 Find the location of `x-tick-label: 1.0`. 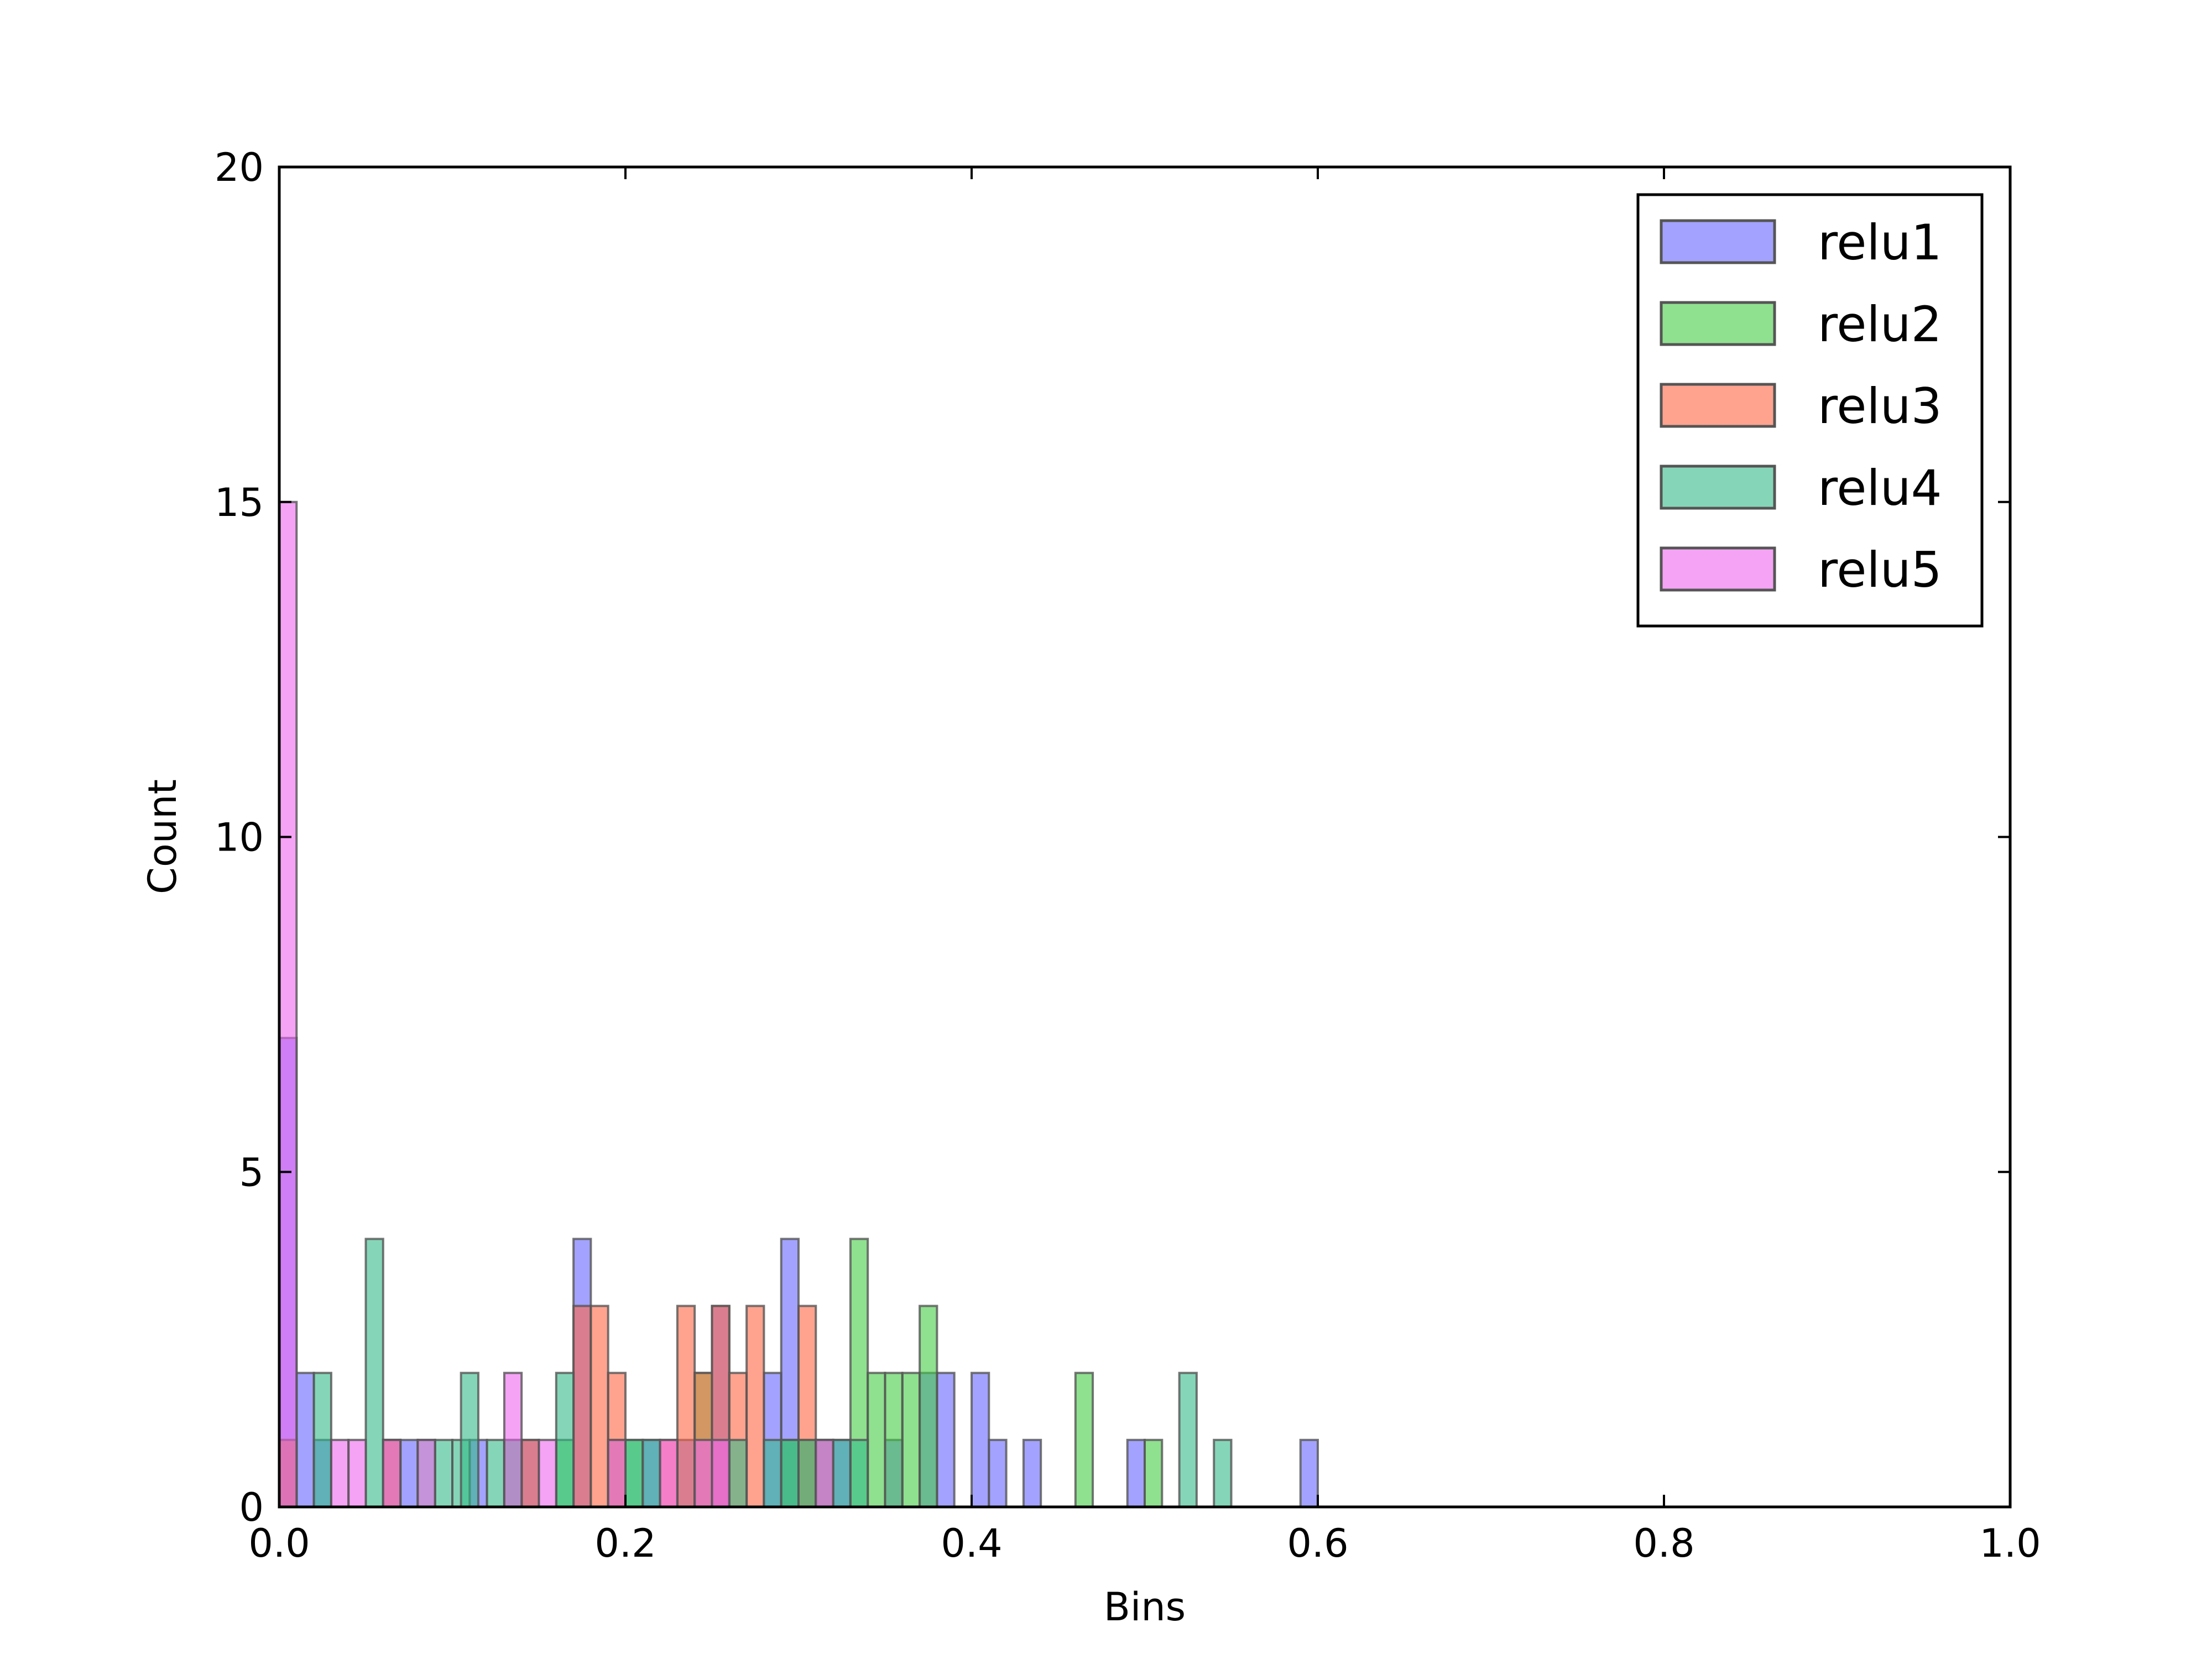

x-tick-label: 1.0 is located at coordinates (2010, 1544).